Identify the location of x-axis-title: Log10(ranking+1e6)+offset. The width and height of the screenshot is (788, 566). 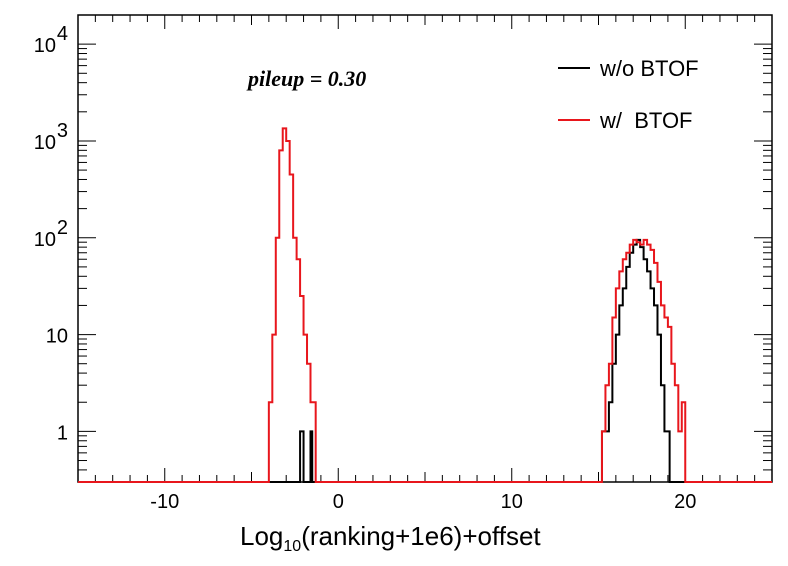
(390, 538).